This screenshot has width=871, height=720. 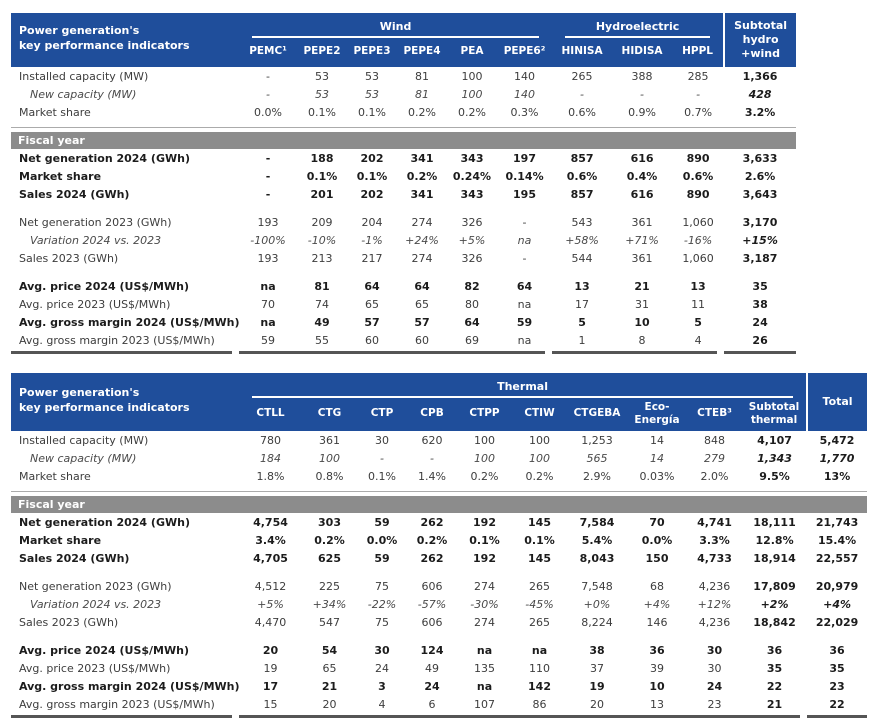 I want to click on cell-value: 890, so click(x=698, y=158).